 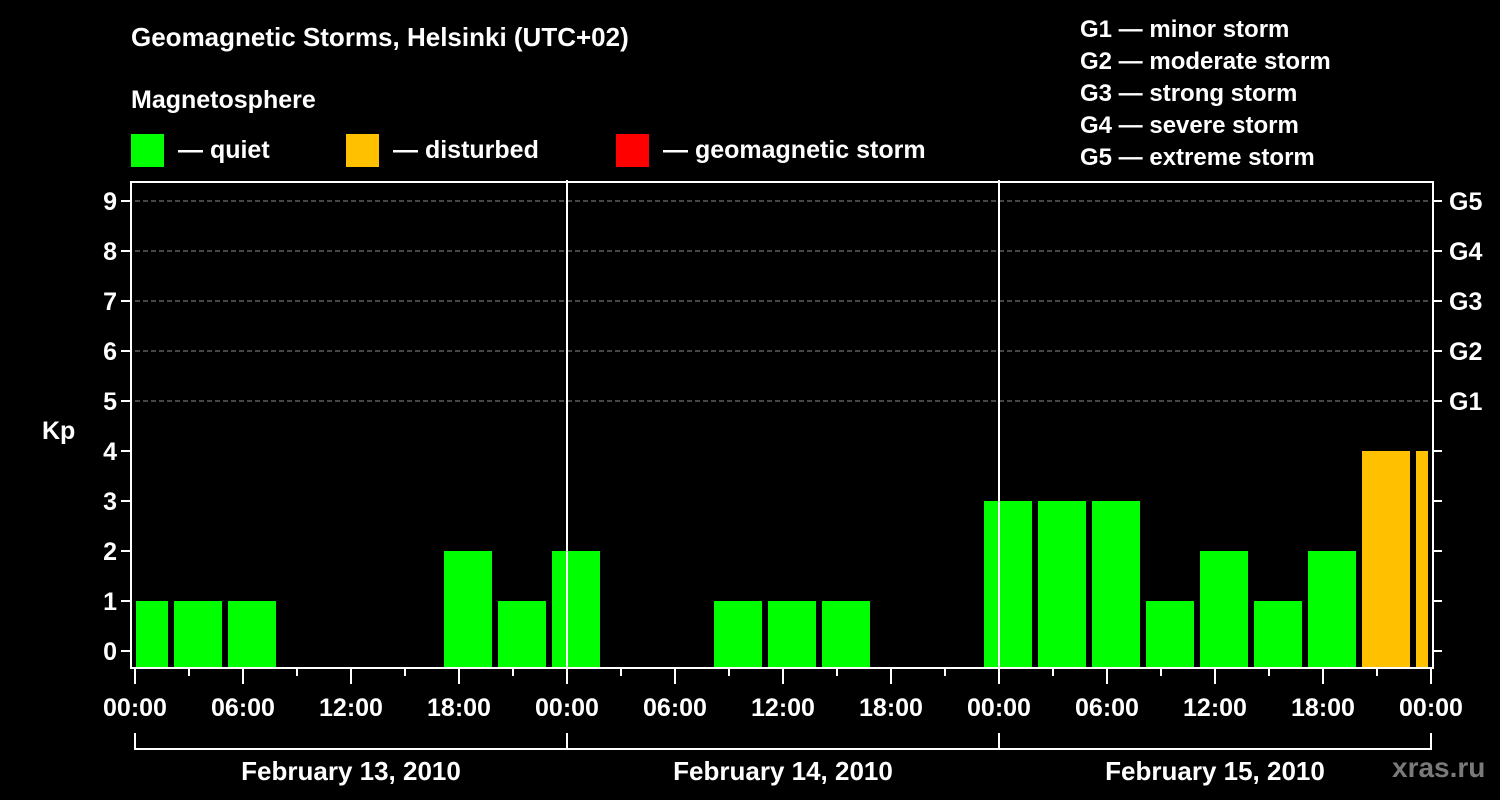 I want to click on legend-swatch-disturbed, so click(x=362, y=150).